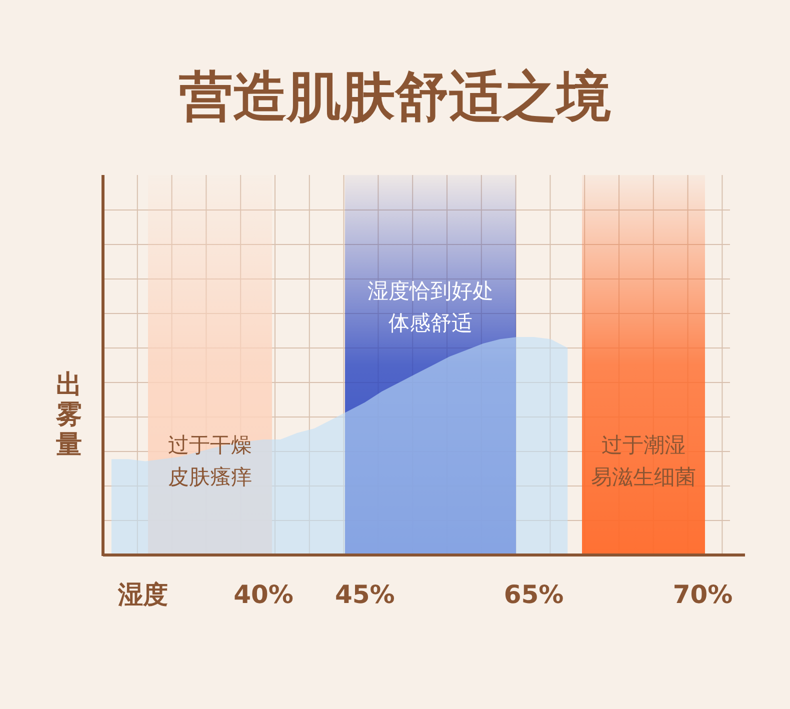  Describe the element at coordinates (431, 307) in the screenshot. I see `text: 湿度恰到好处体感舒适` at that location.